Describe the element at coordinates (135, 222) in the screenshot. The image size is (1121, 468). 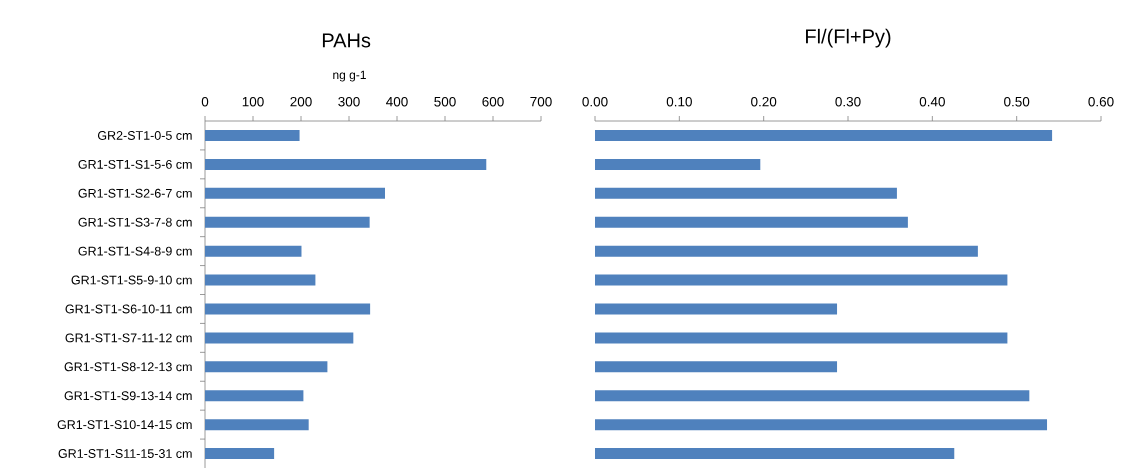
I see `y-tick-label: GR1-ST1-S3-7-8 cm` at that location.